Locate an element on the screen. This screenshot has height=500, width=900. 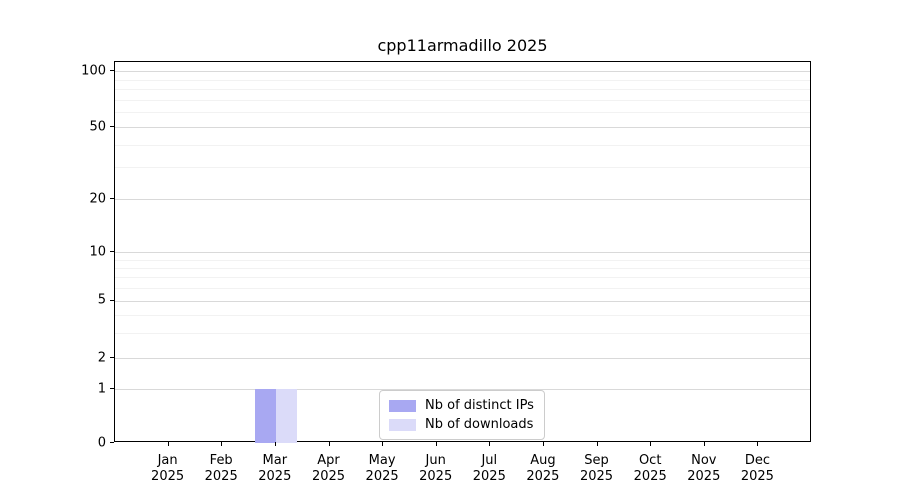
x-tick-label: Nov 2025 is located at coordinates (704, 468).